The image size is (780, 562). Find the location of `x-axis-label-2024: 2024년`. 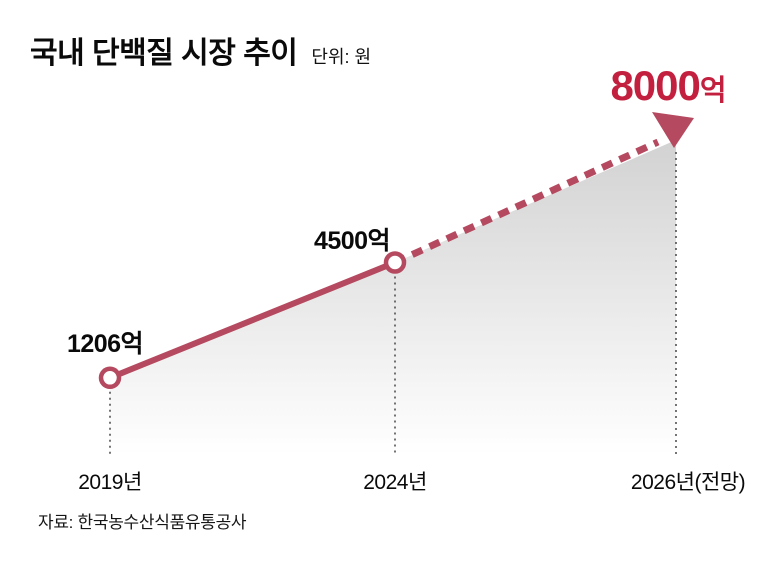

x-axis-label-2024: 2024년 is located at coordinates (395, 482).